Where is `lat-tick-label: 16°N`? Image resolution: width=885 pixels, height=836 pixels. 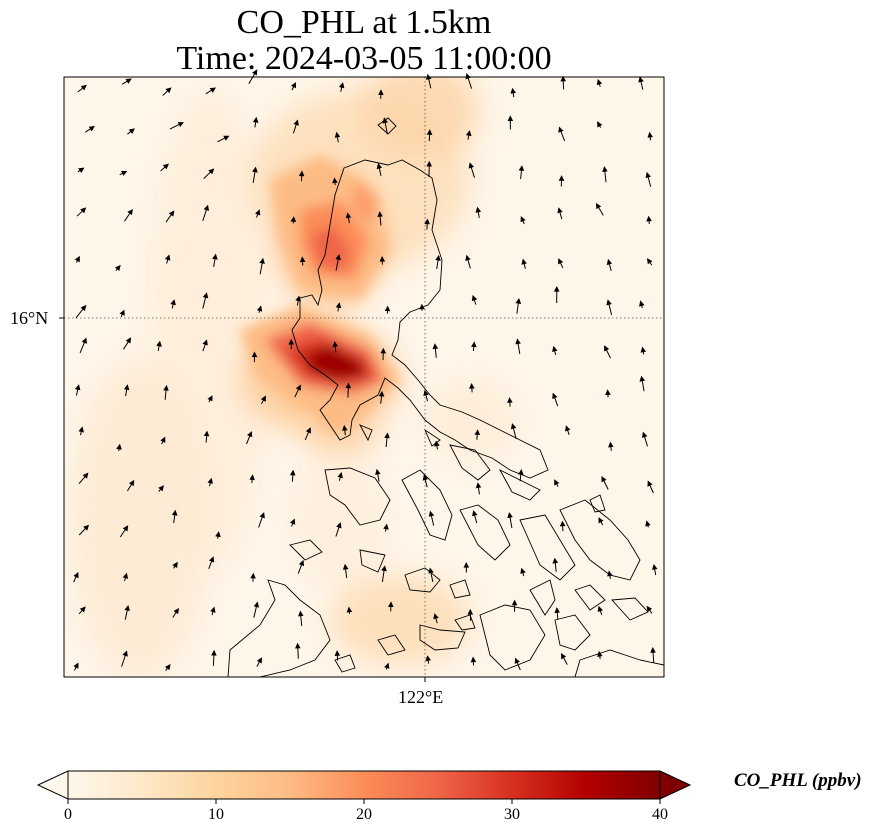
lat-tick-label: 16°N is located at coordinates (29, 318).